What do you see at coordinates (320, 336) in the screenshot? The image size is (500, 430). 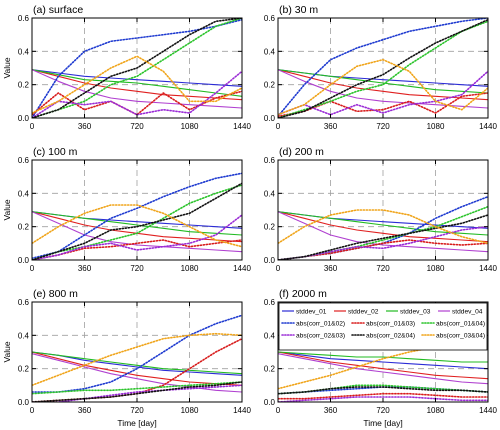 I see `legend-label: abs(corr_02&03)` at bounding box center [320, 336].